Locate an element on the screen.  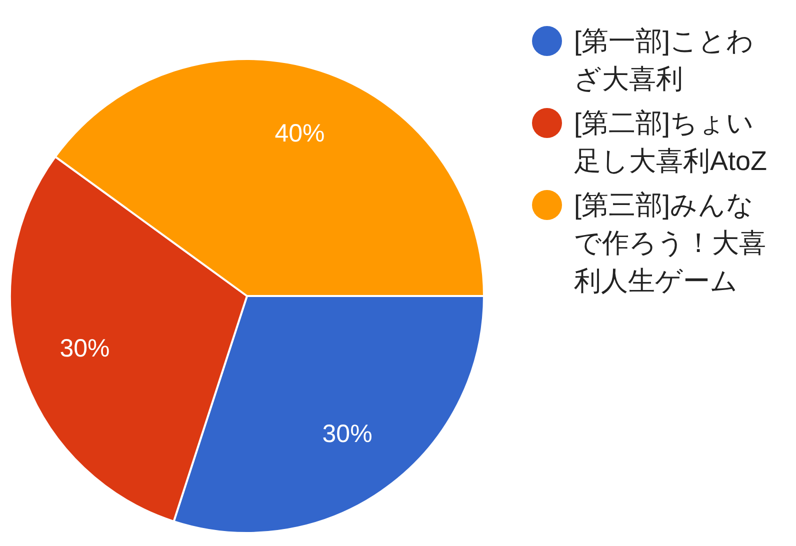
legend-label: [第一部]ことわざ大喜利 is located at coordinates (665, 60).